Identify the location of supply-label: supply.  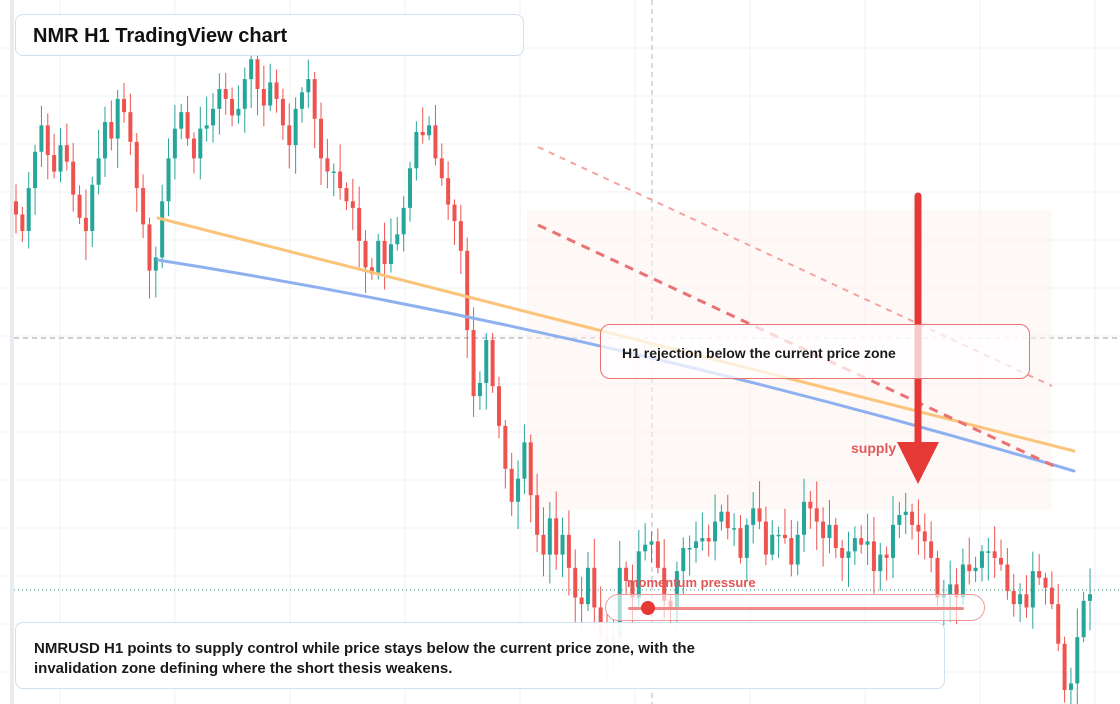
(874, 448).